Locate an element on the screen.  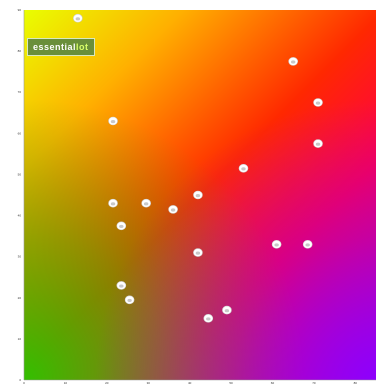
x-tick-label: 40 is located at coordinates (190, 383).